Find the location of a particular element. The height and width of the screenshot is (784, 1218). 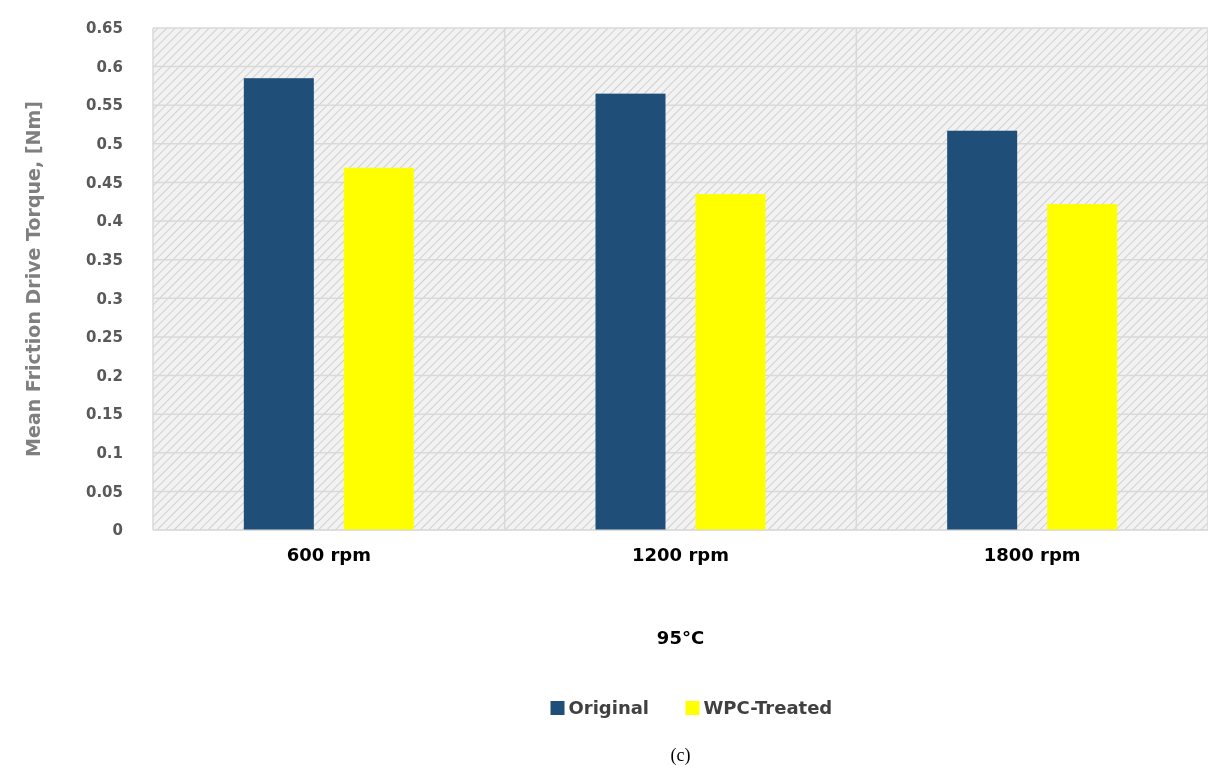

x-tick-label: 1200 rpm is located at coordinates (680, 554).